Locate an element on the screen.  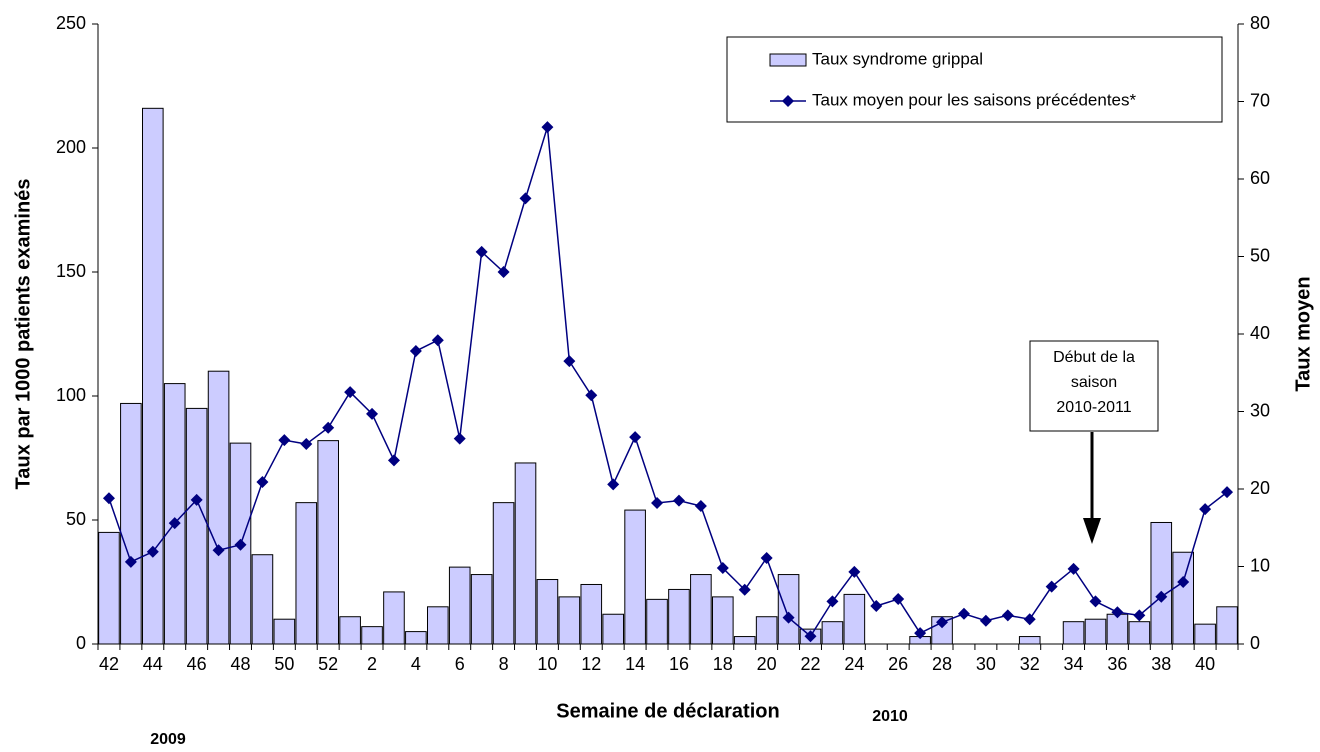
x-tick-label: 6 is located at coordinates (460, 664).